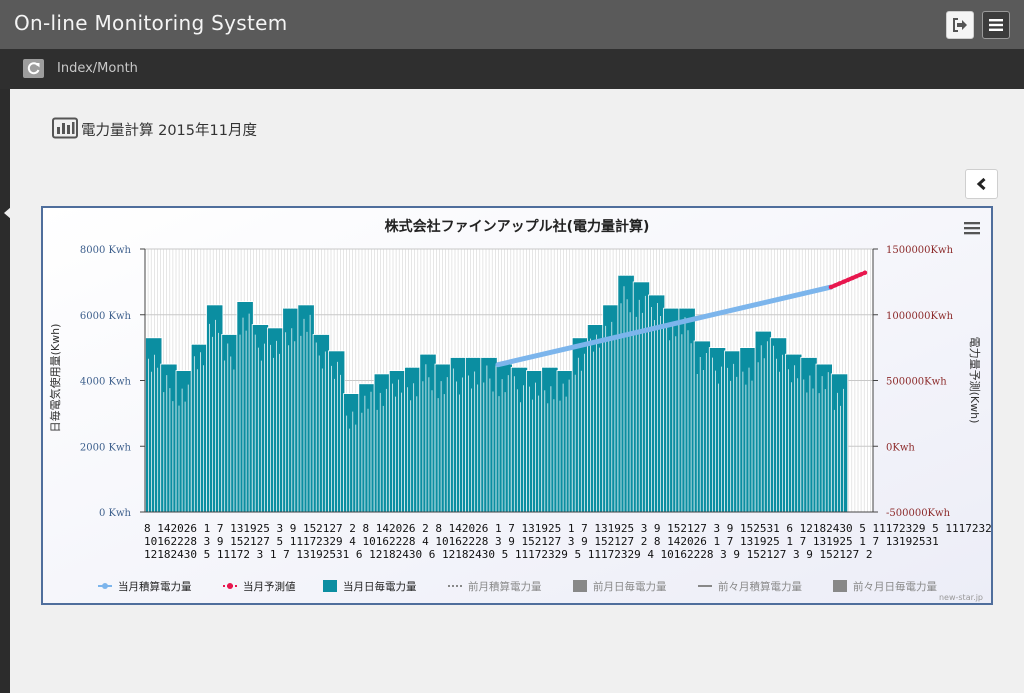 The height and width of the screenshot is (693, 1024). I want to click on top-bar: On-line Monitoring System, so click(512, 24).